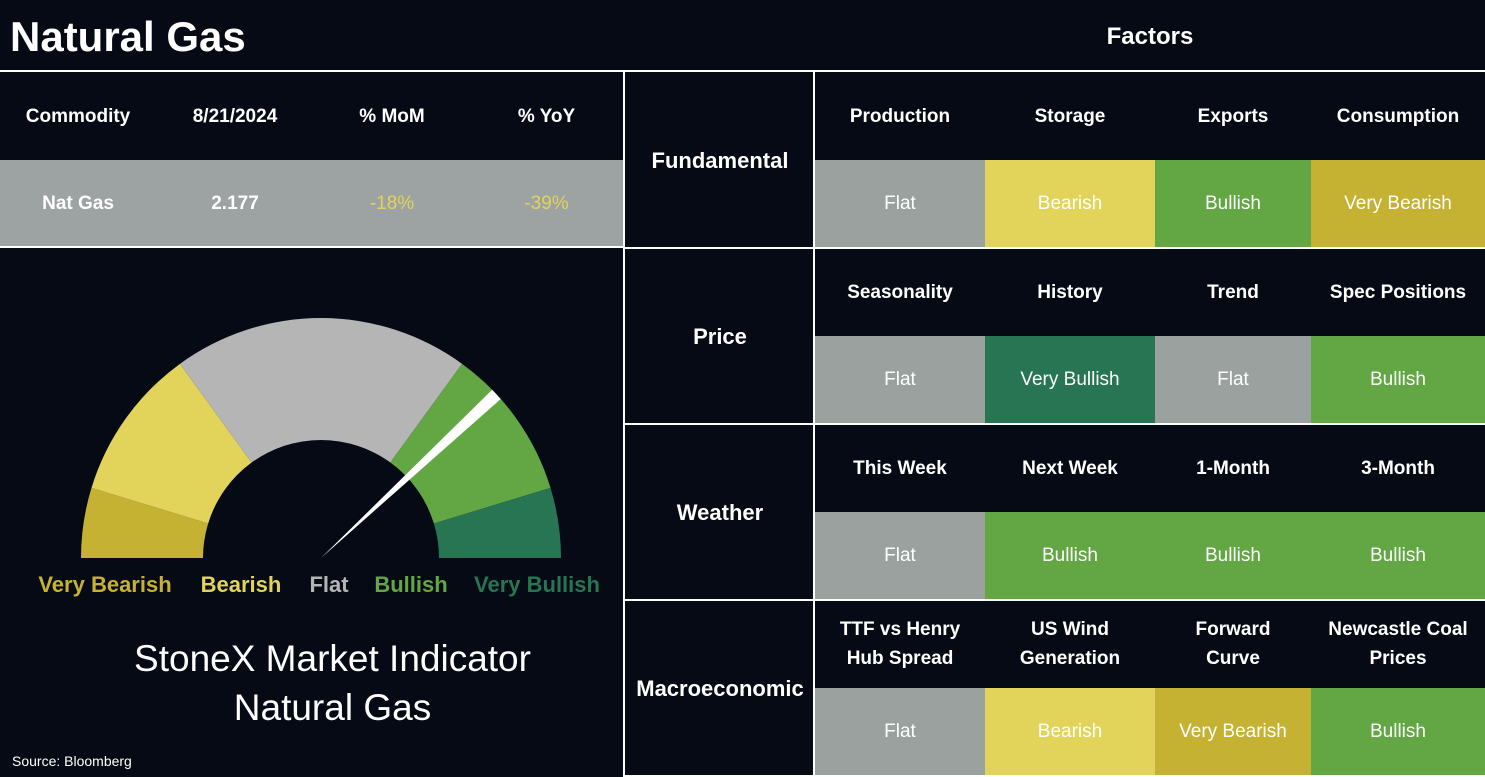 The height and width of the screenshot is (777, 1485). I want to click on factor-label: Storage, so click(1070, 116).